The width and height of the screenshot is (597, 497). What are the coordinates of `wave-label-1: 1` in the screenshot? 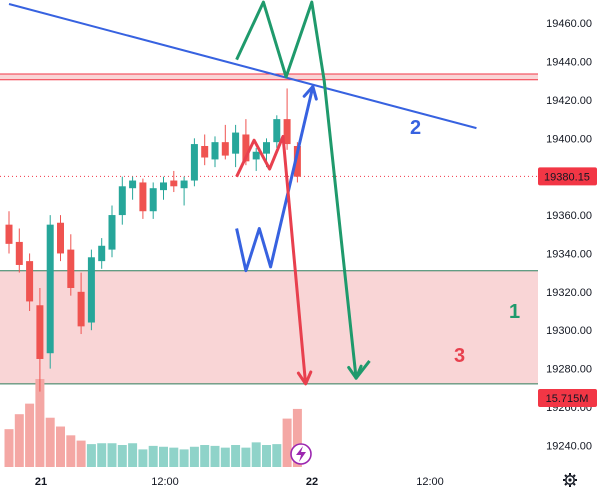 It's located at (514, 312).